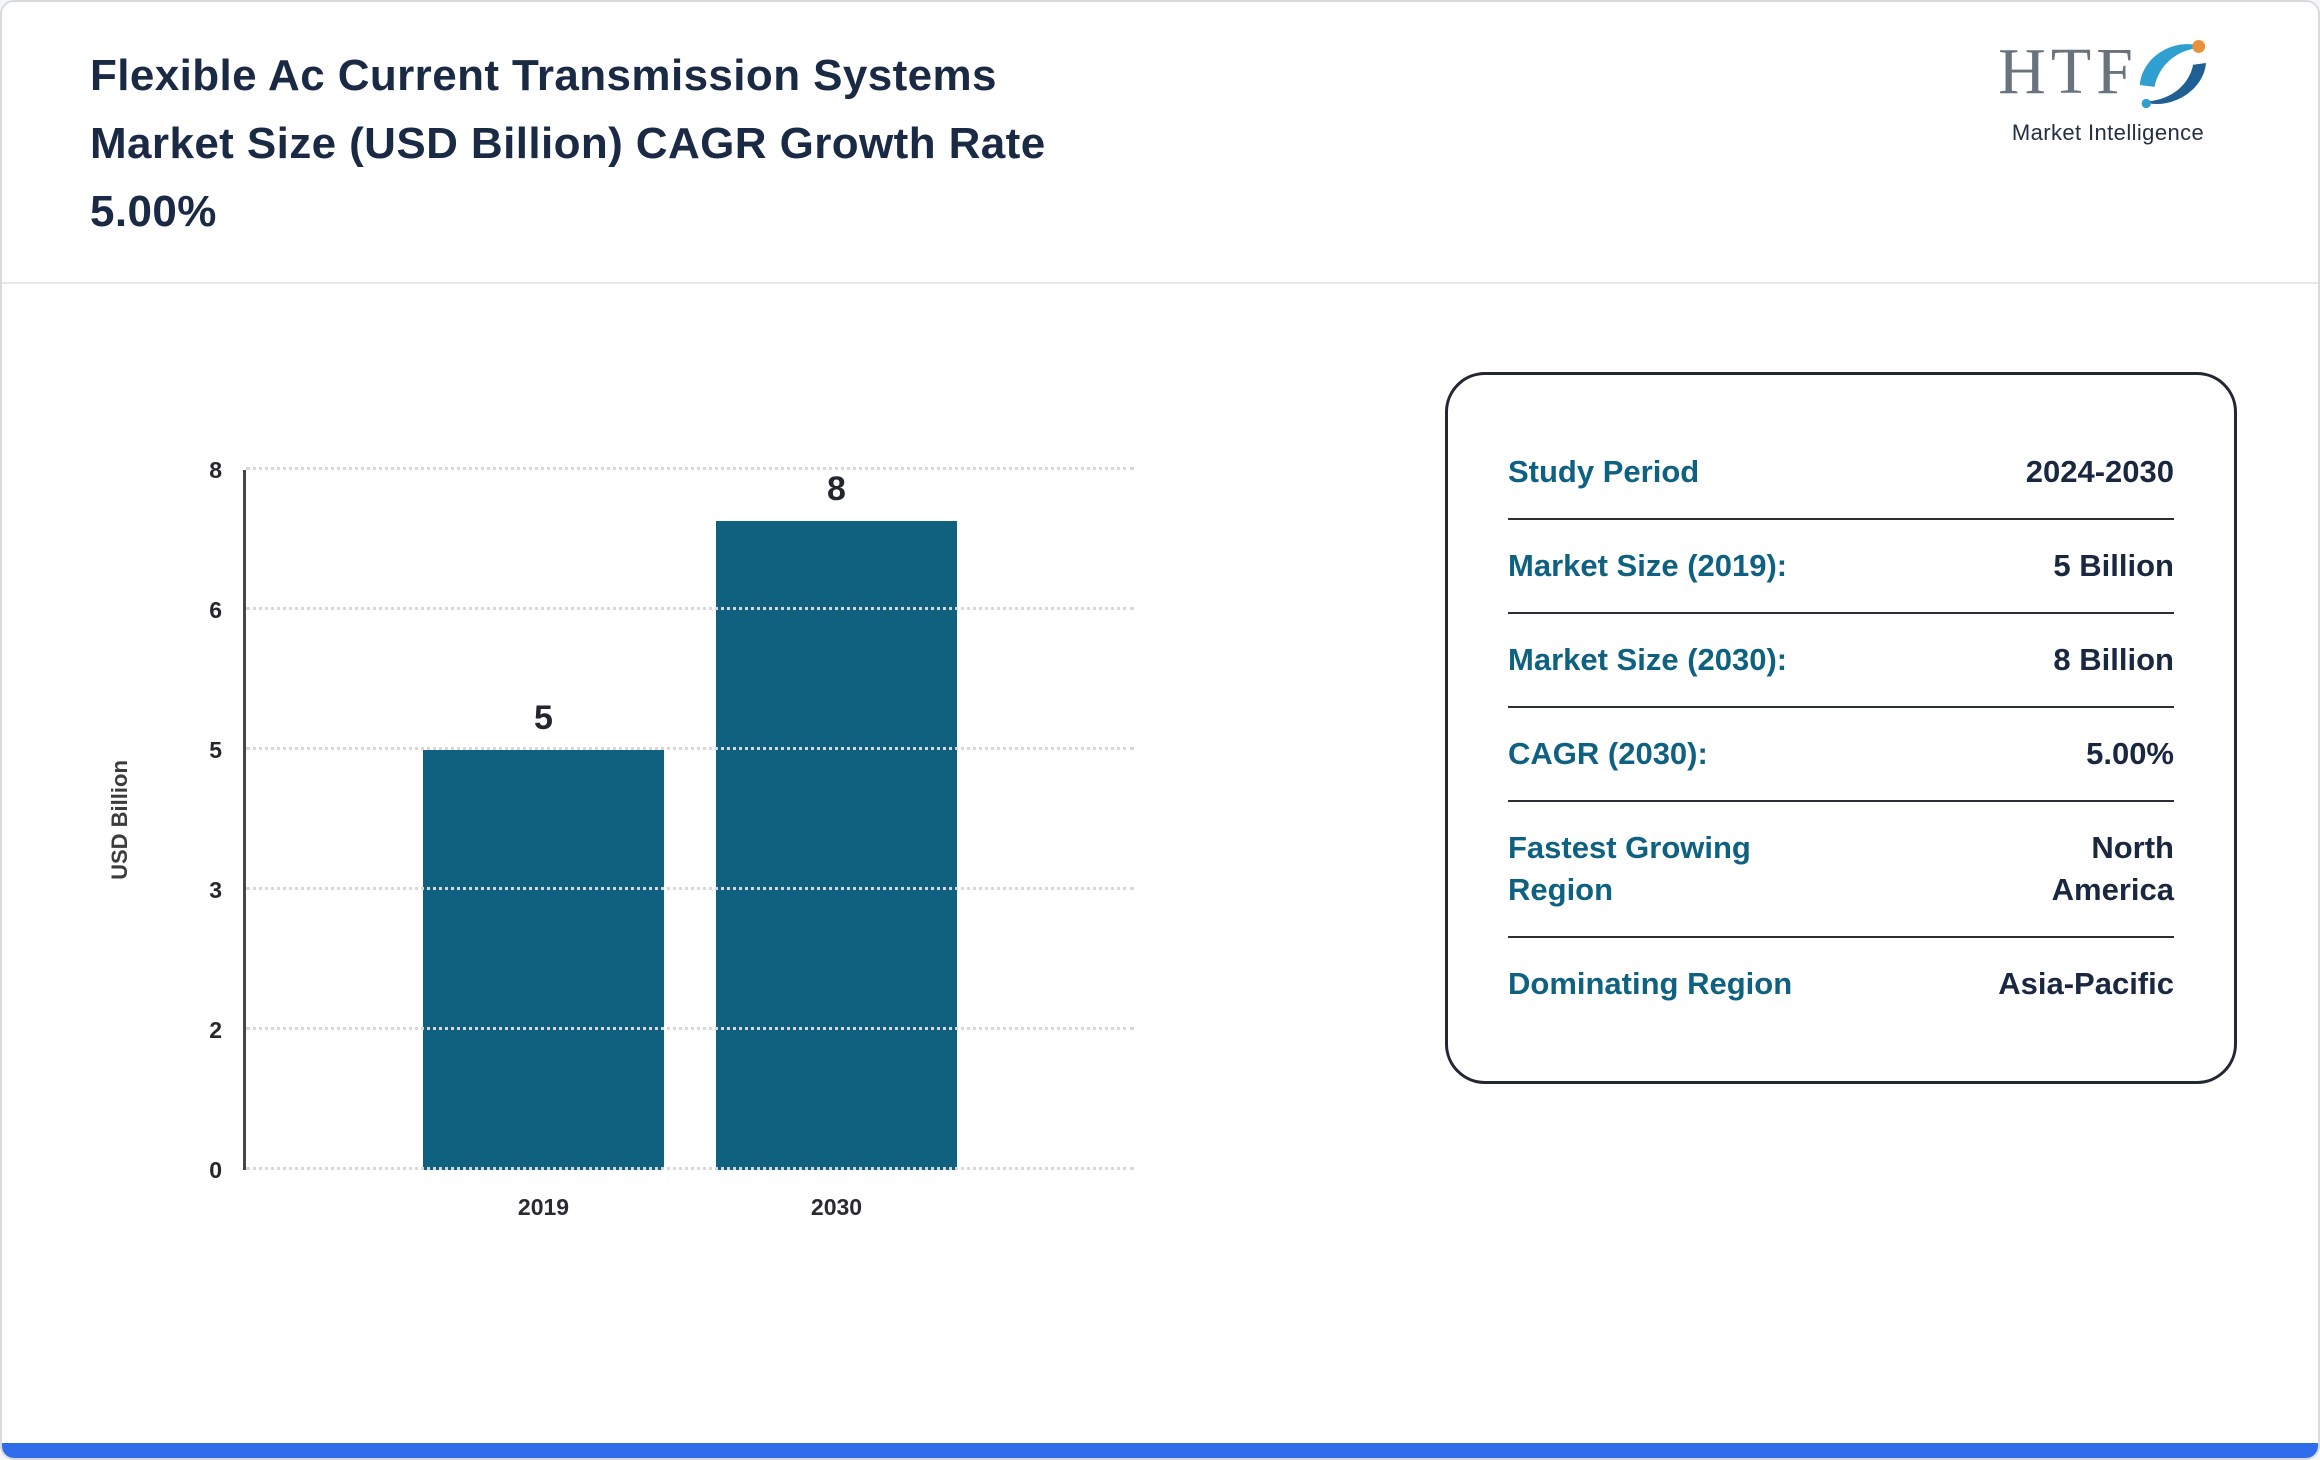 The width and height of the screenshot is (2320, 1460). I want to click on page-title-line-1: Flexible Ac Current Transmission Systems, so click(543, 75).